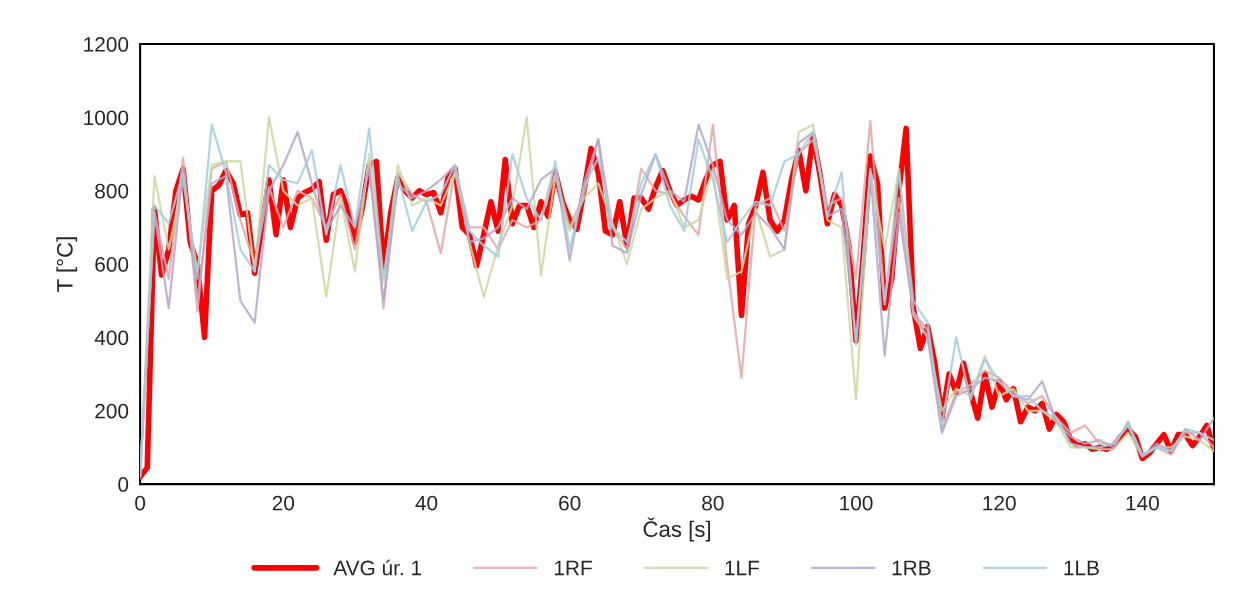 The height and width of the screenshot is (612, 1240). What do you see at coordinates (911, 568) in the screenshot?
I see `legend-label: 1RB` at bounding box center [911, 568].